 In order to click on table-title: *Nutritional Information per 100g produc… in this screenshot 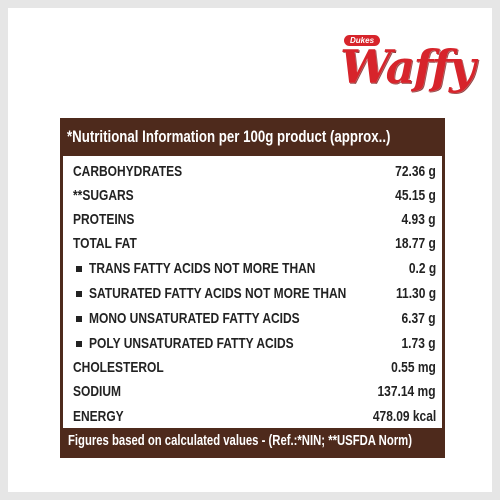, I will do `click(229, 136)`.